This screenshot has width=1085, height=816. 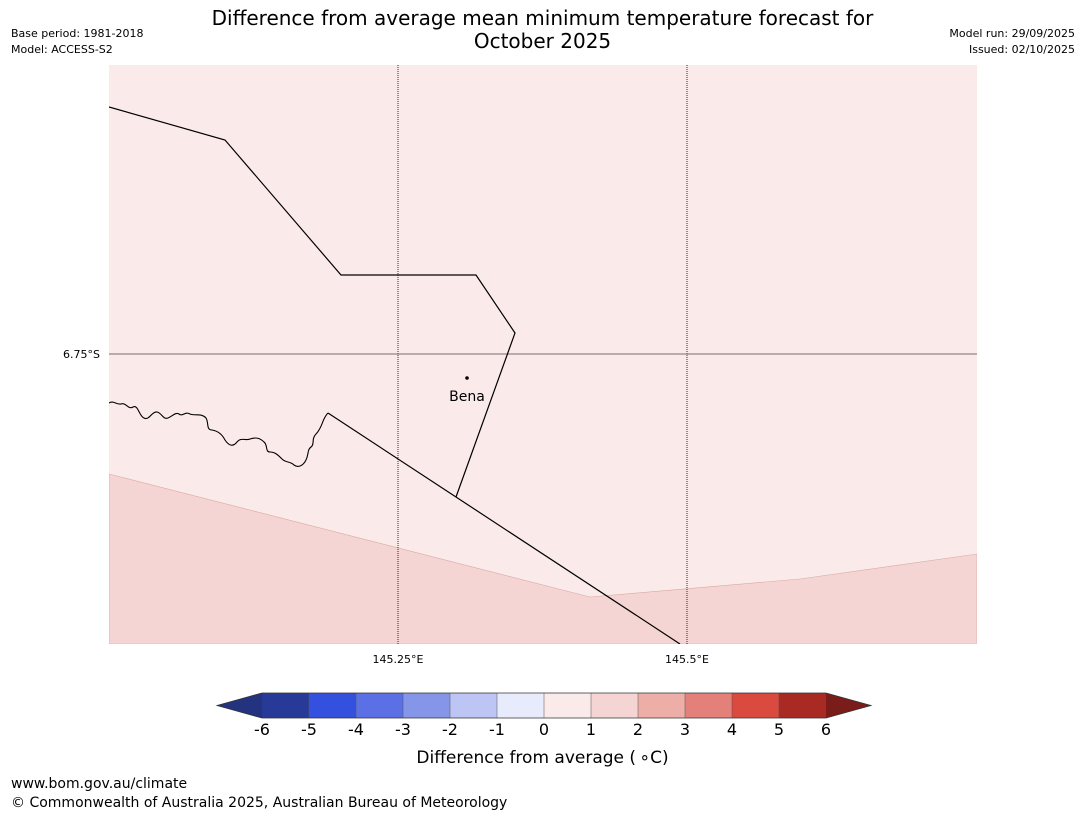 I want to click on lon-label-145-5e: 145.5°E, so click(x=687, y=659).